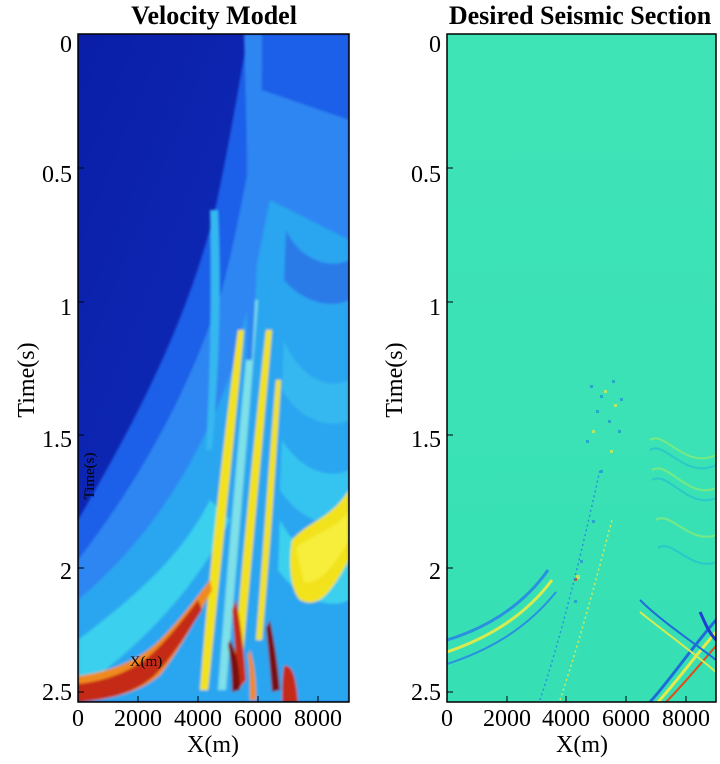  What do you see at coordinates (214, 15) in the screenshot?
I see `velocity-model-title: Velocity Model` at bounding box center [214, 15].